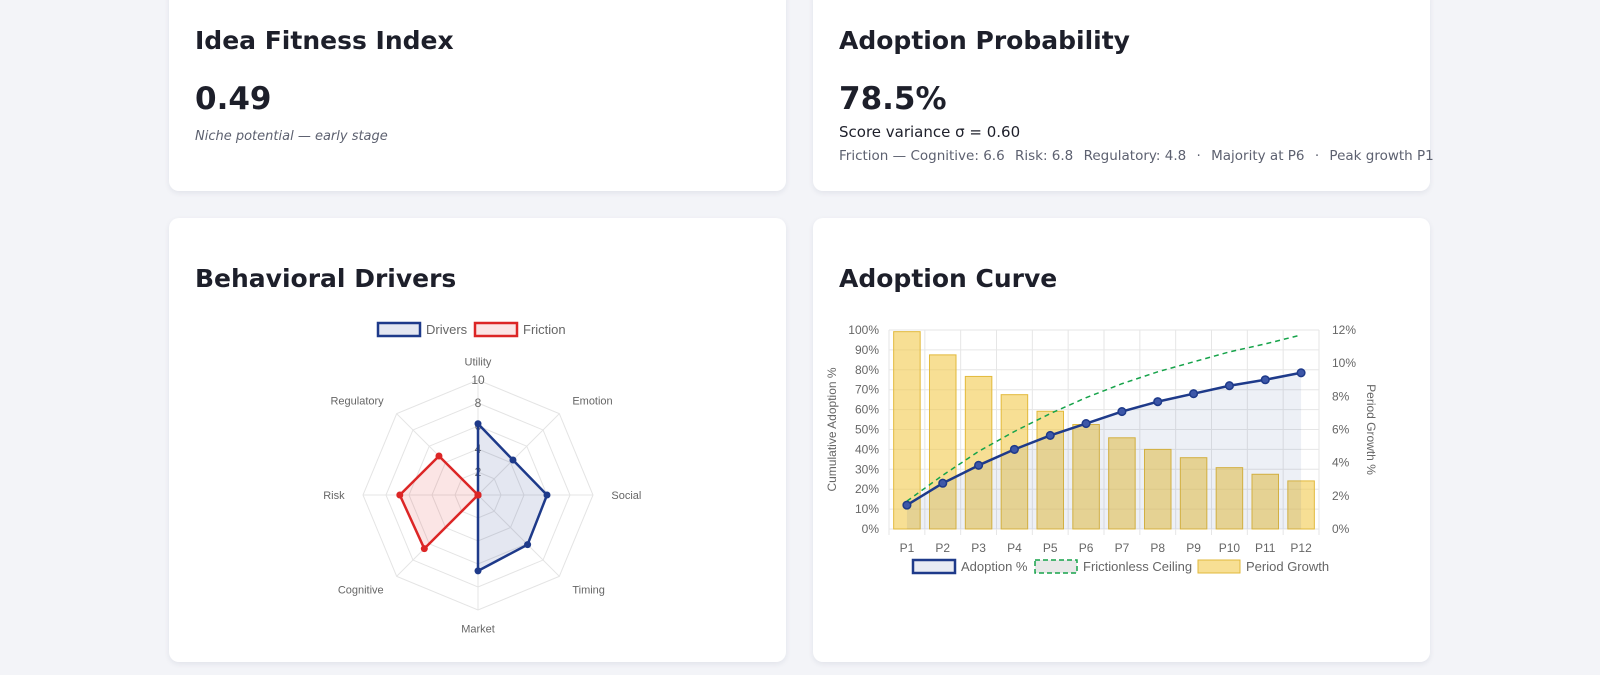 Image resolution: width=1600 pixels, height=675 pixels. I want to click on y-left-tick-label: 90%, so click(867, 350).